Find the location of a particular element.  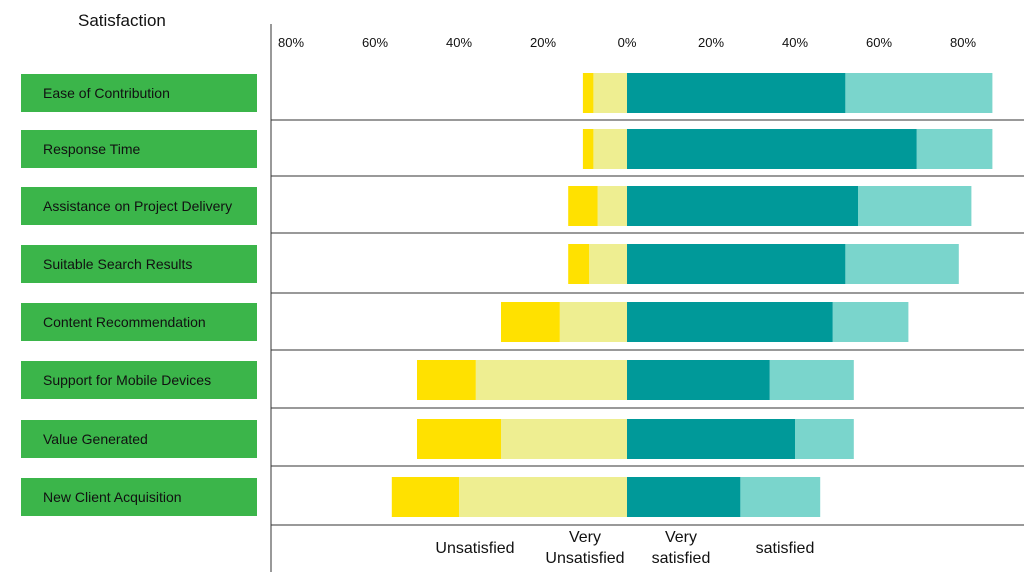

category-label: Support for Mobile Devices is located at coordinates (127, 380).